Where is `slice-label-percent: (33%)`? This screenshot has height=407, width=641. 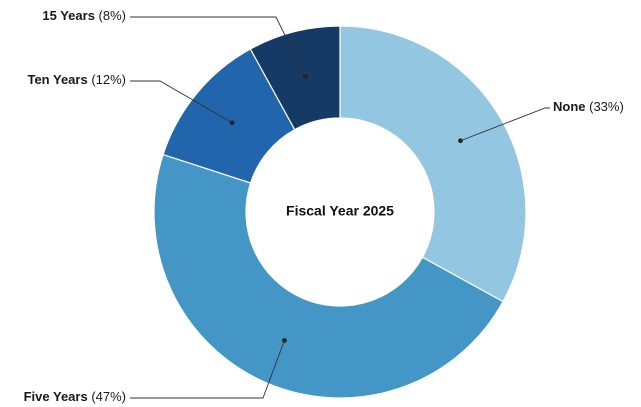
slice-label-percent: (33%) is located at coordinates (605, 106).